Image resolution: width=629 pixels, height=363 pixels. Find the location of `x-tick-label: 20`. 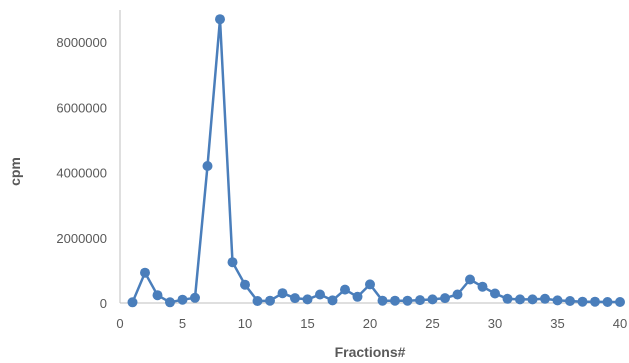

x-tick-label: 20 is located at coordinates (370, 323).